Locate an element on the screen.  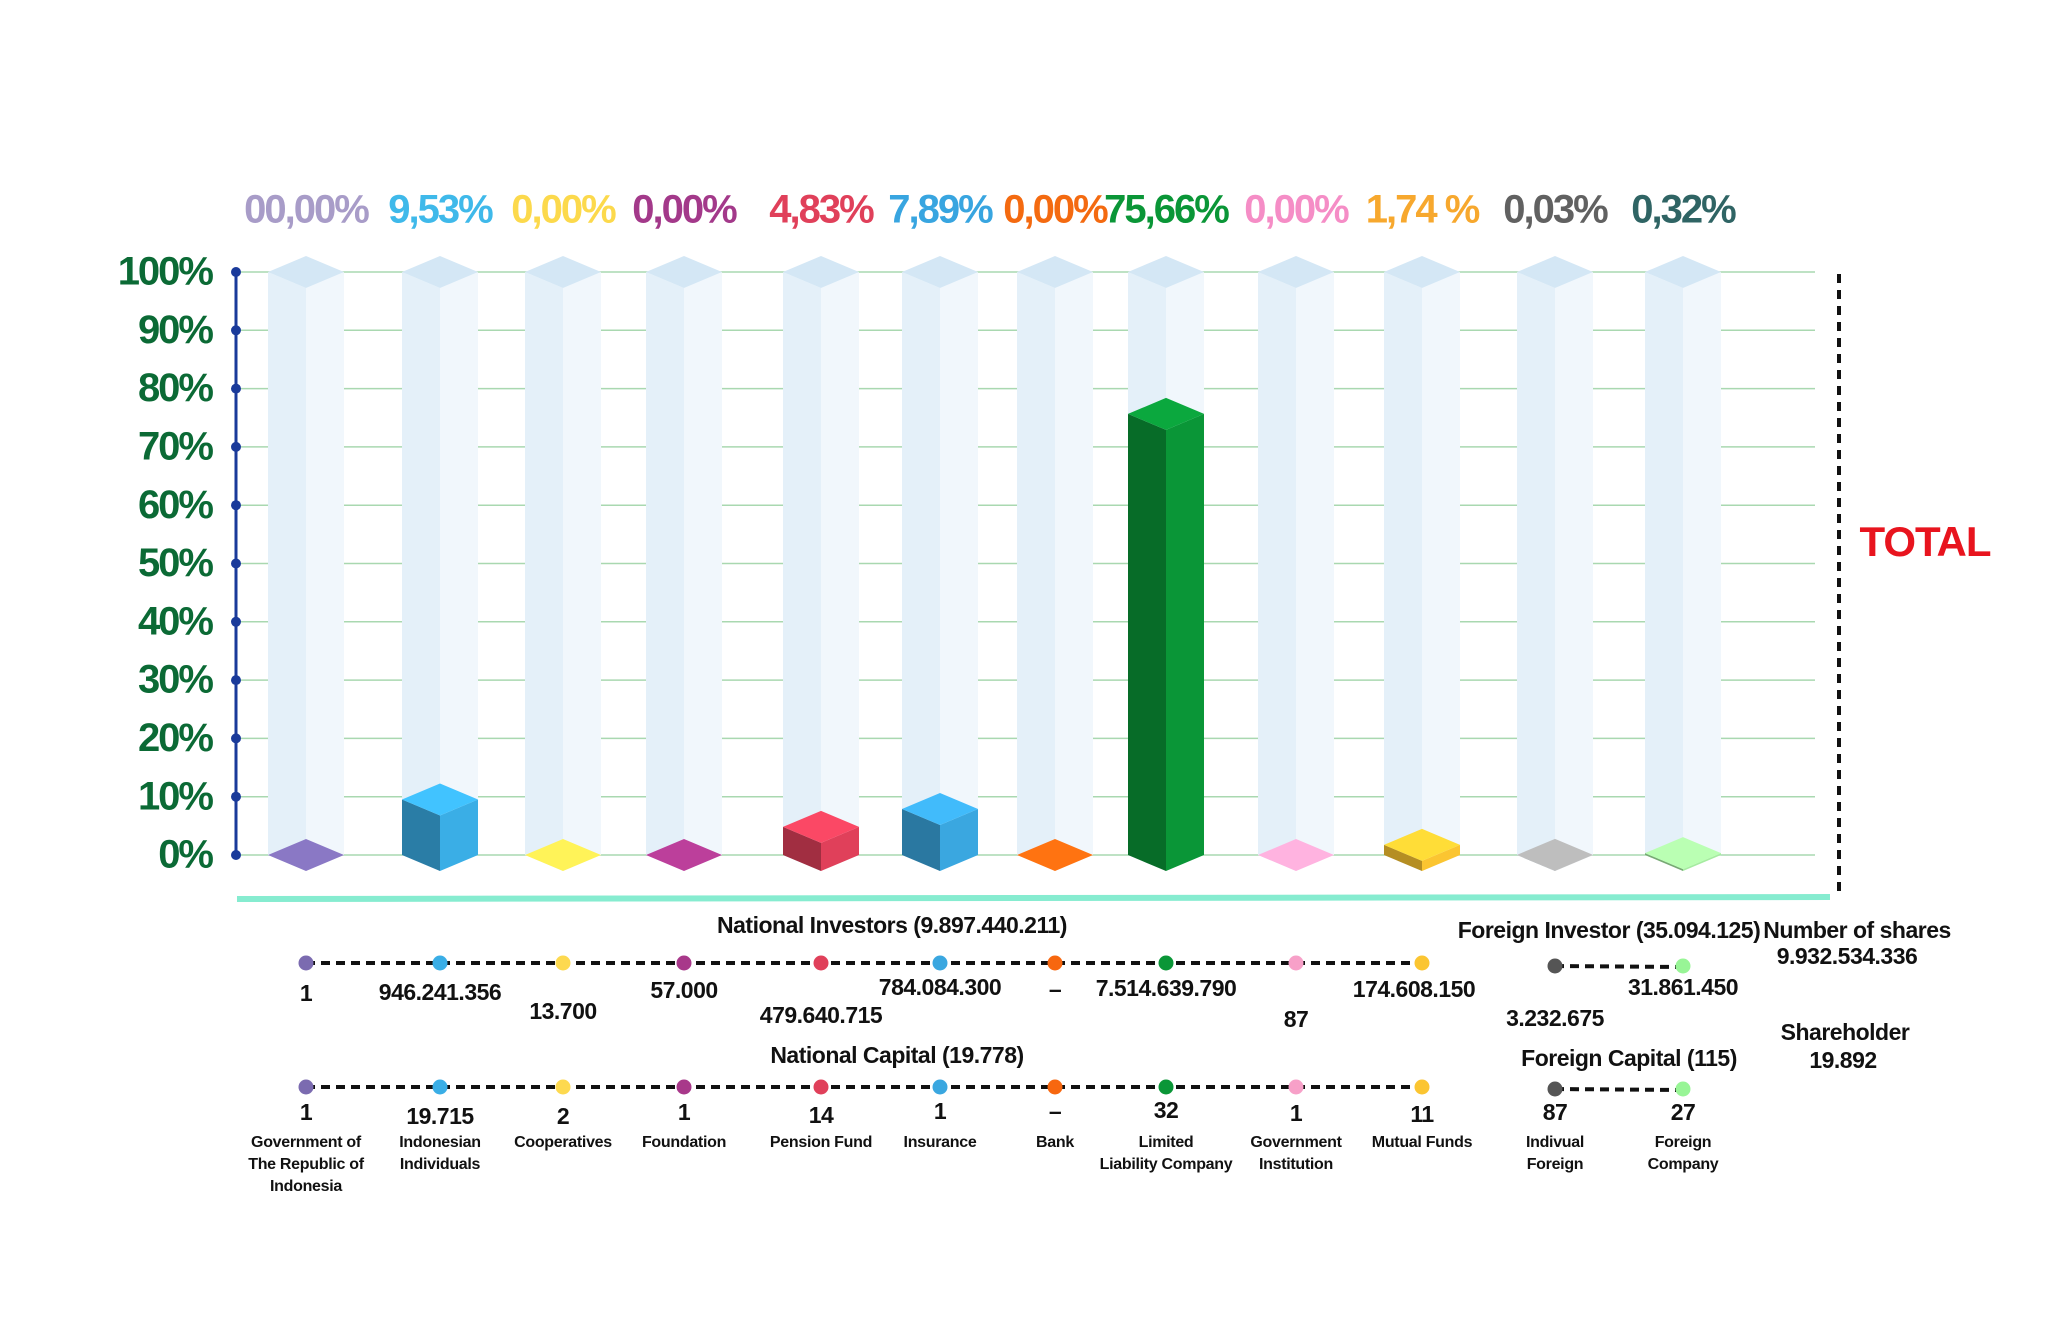
category-label: Insurance is located at coordinates (940, 1142).